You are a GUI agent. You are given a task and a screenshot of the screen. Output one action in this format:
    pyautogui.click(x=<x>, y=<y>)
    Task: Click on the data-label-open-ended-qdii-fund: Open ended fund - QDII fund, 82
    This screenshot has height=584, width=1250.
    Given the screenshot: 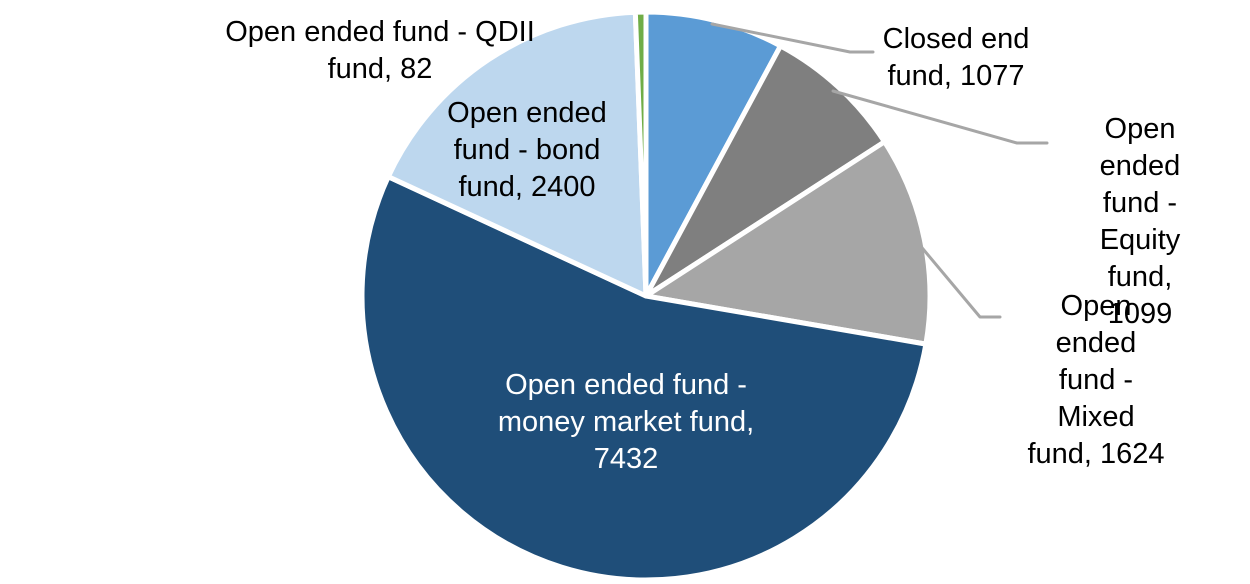 What is the action you would take?
    pyautogui.click(x=380, y=50)
    